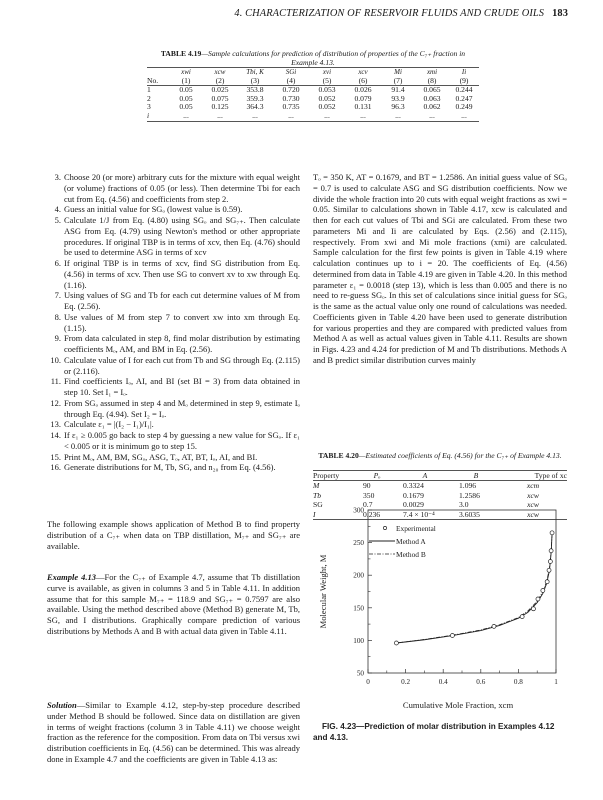  I want to click on list-item: 13. Calculate ε₁ = |(I₂ − I₁)/I₁|., so click(173, 424).